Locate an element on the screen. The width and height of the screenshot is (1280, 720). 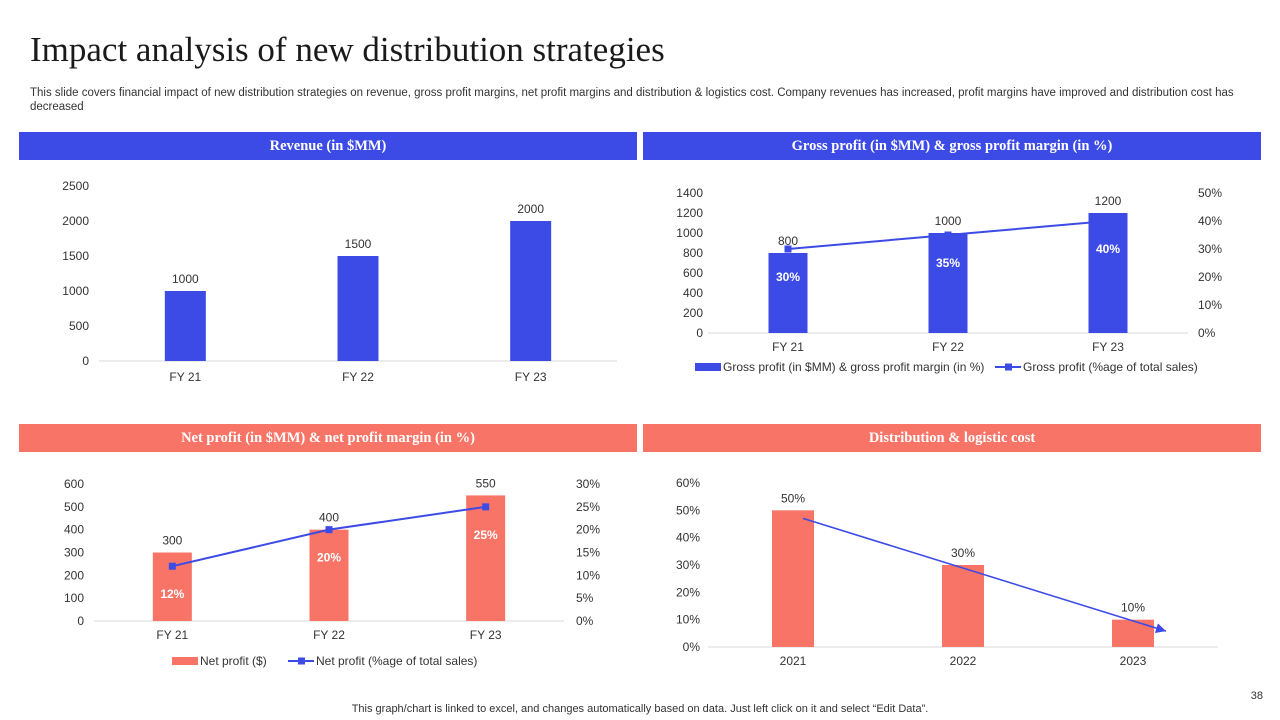
bar-data-label: 400 is located at coordinates (329, 518).